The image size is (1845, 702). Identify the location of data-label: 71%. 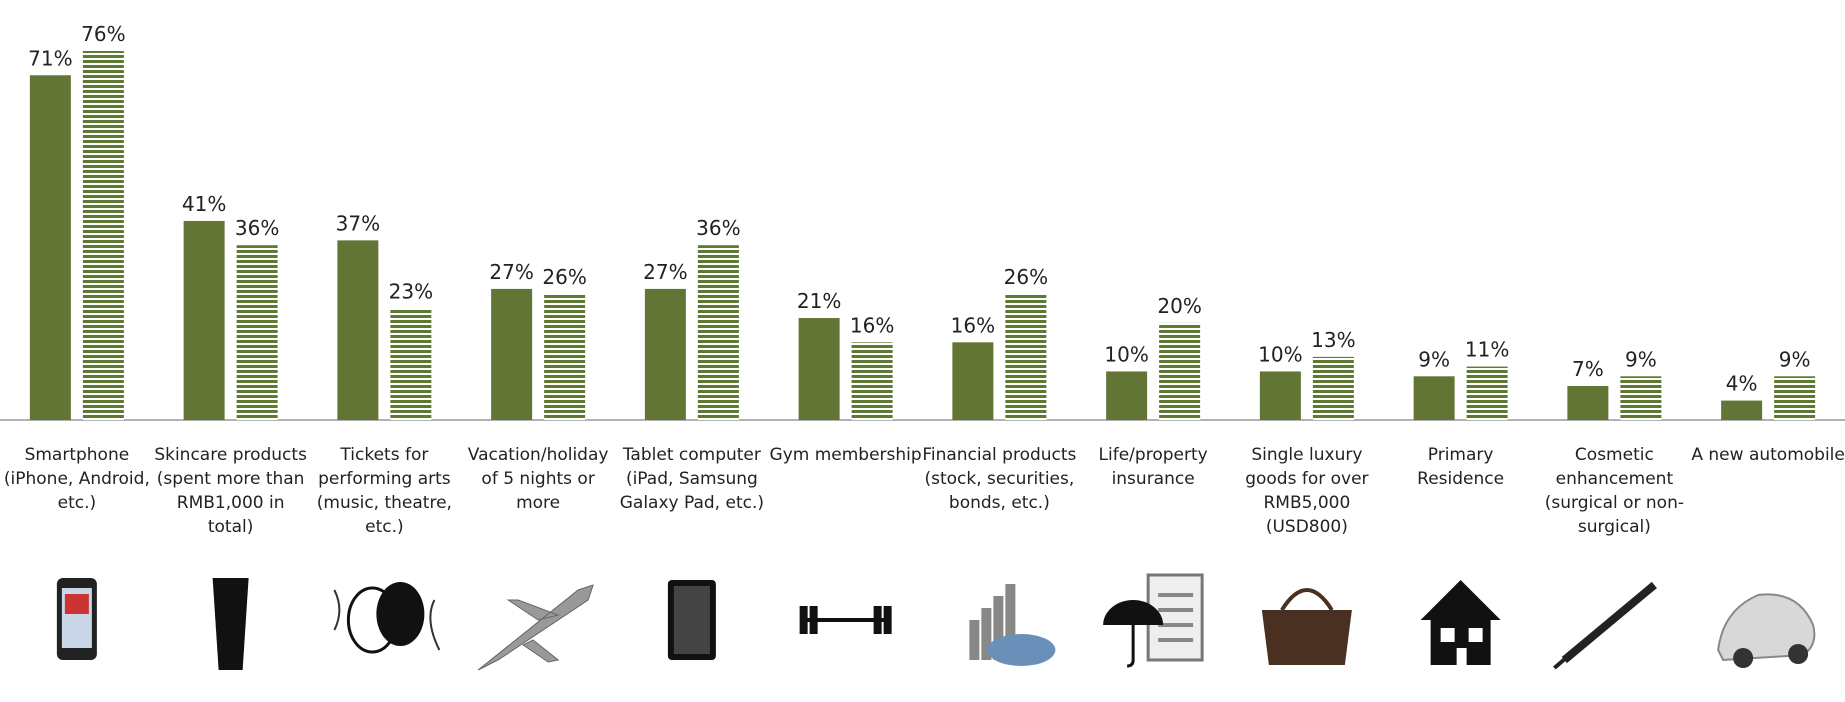
(50, 58).